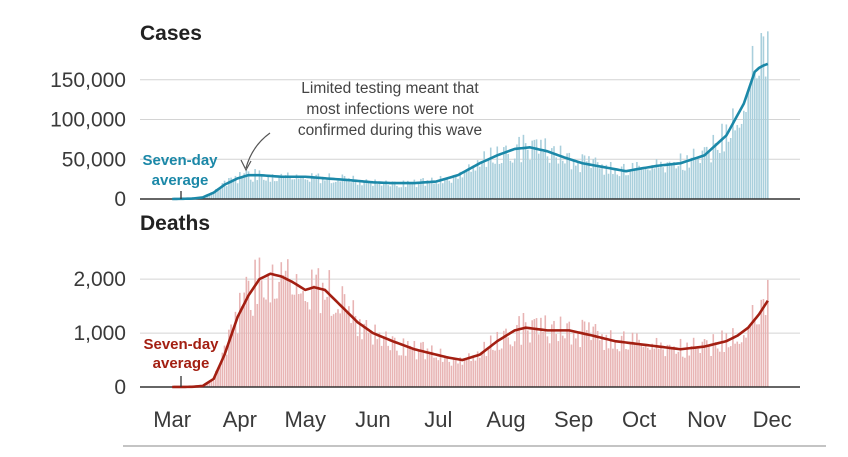 The height and width of the screenshot is (457, 848). Describe the element at coordinates (438, 419) in the screenshot. I see `x-tick-label: Jul` at that location.